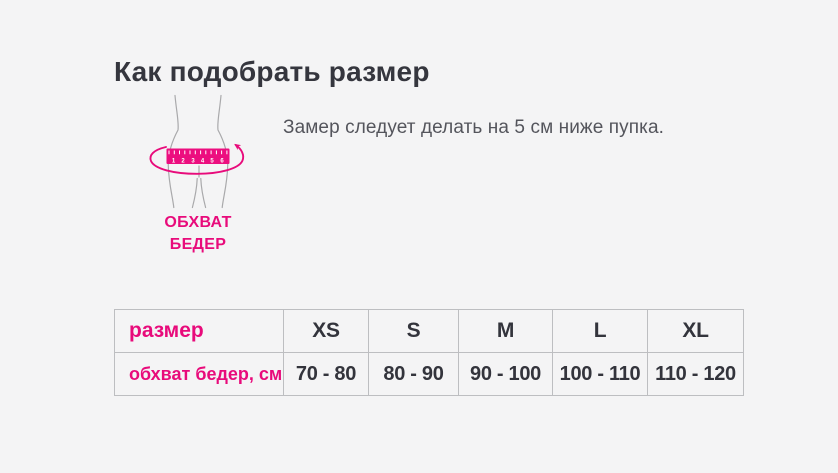  What do you see at coordinates (198, 234) in the screenshot?
I see `figure-caption: ОБХВАТ БЕДЕР` at bounding box center [198, 234].